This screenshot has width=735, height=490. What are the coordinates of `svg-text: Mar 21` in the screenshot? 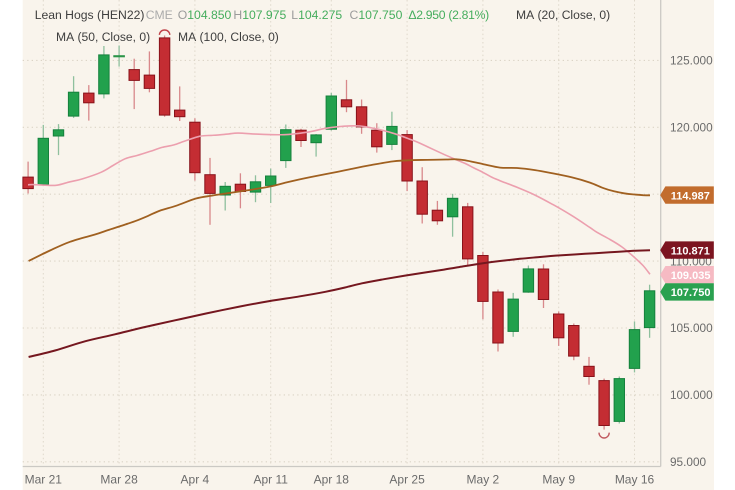 It's located at (44, 480).